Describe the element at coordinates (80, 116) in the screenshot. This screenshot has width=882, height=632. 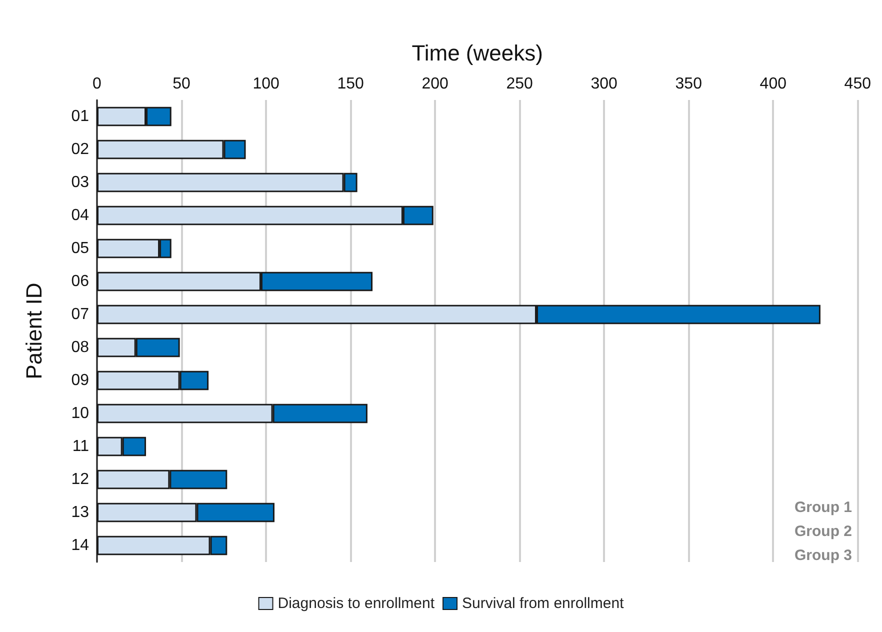
I see `y-tick-label: 01` at that location.